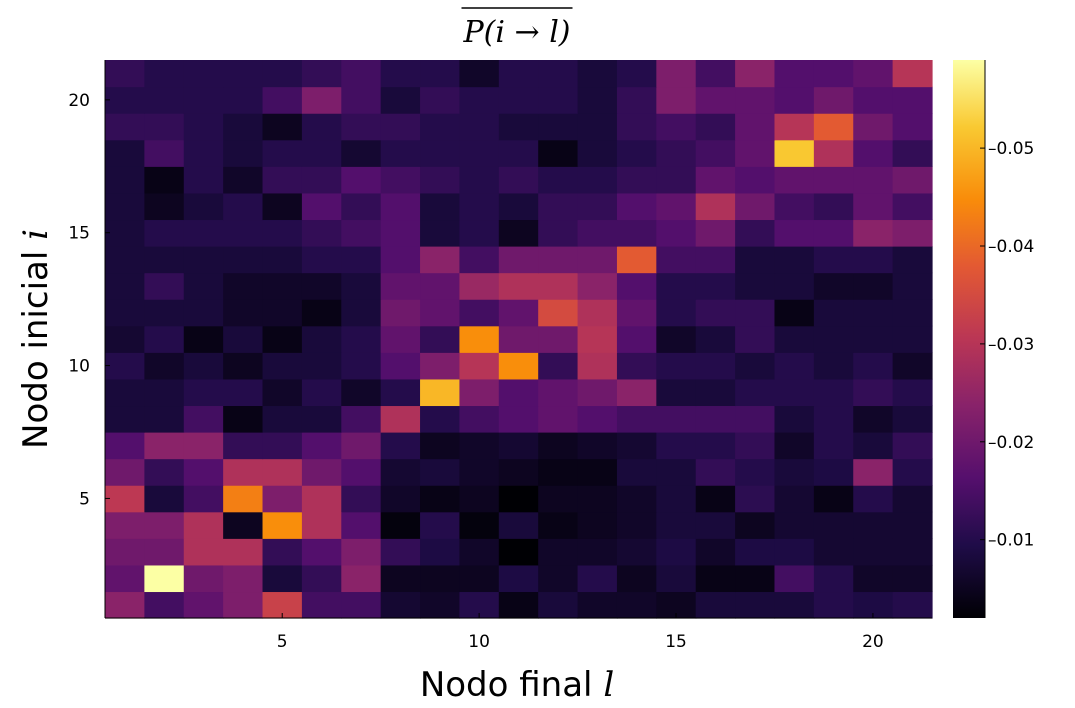 The image size is (1075, 708). I want to click on x-tick-label: 15, so click(676, 642).